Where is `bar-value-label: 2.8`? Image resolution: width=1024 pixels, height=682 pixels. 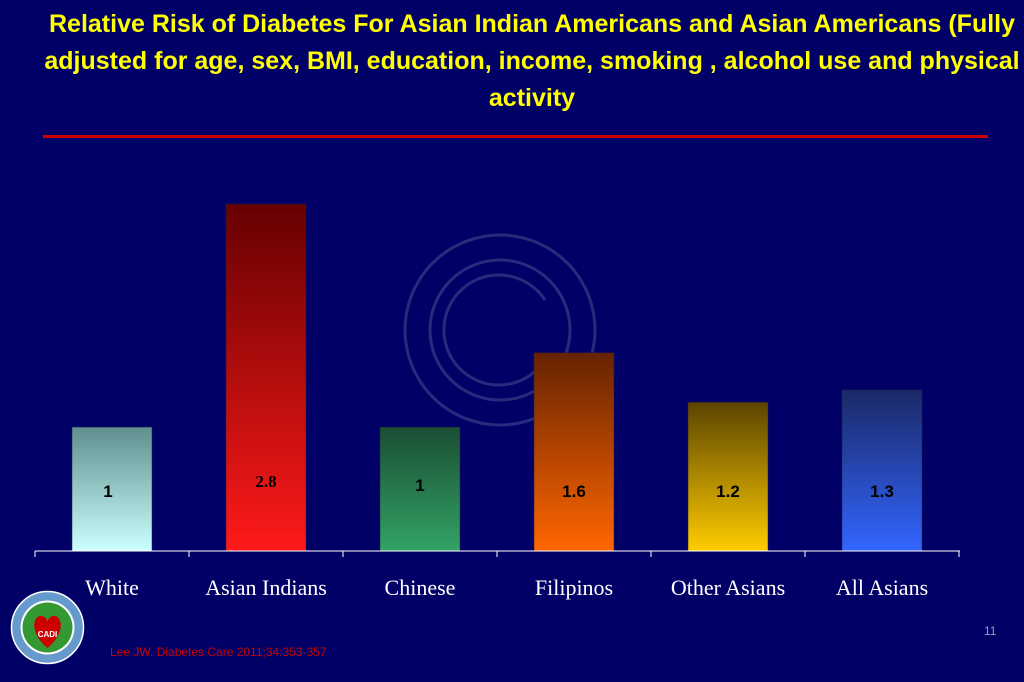
bar-value-label: 2.8 is located at coordinates (265, 481).